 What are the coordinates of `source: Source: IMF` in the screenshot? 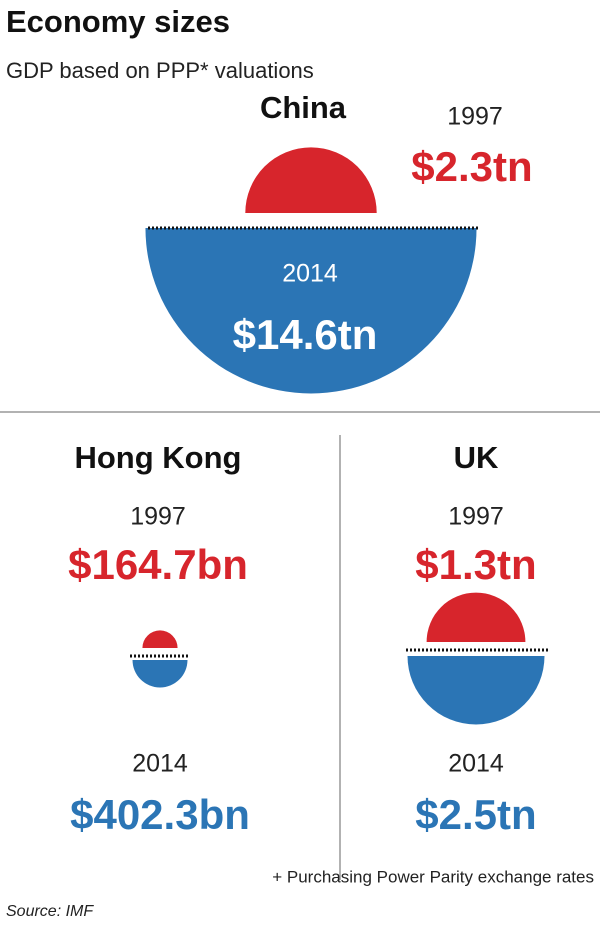 It's located at (50, 911).